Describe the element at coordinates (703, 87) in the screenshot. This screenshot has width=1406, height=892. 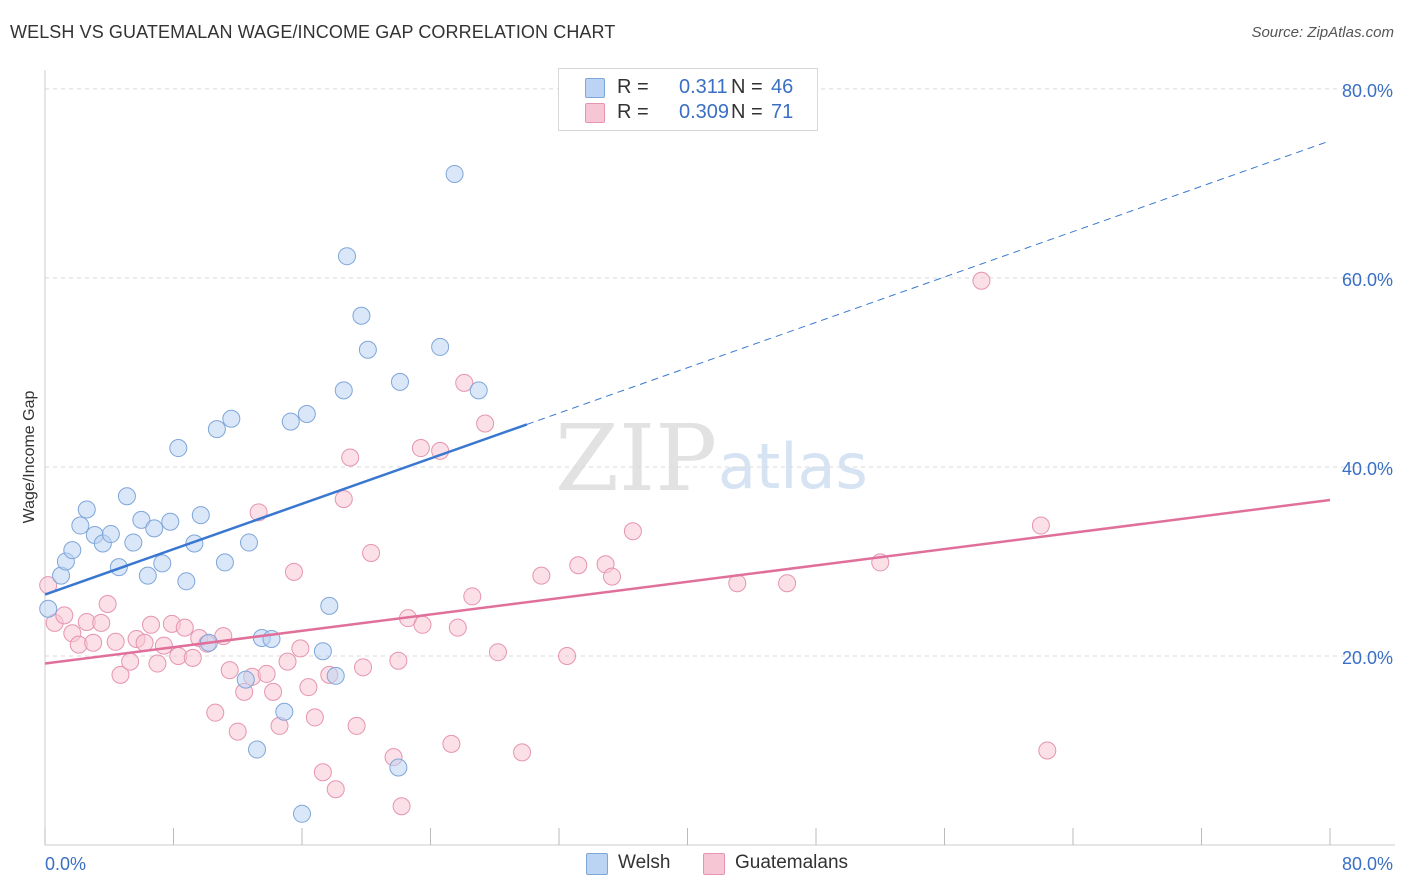
I see `welsh-r-value: 0.311` at that location.